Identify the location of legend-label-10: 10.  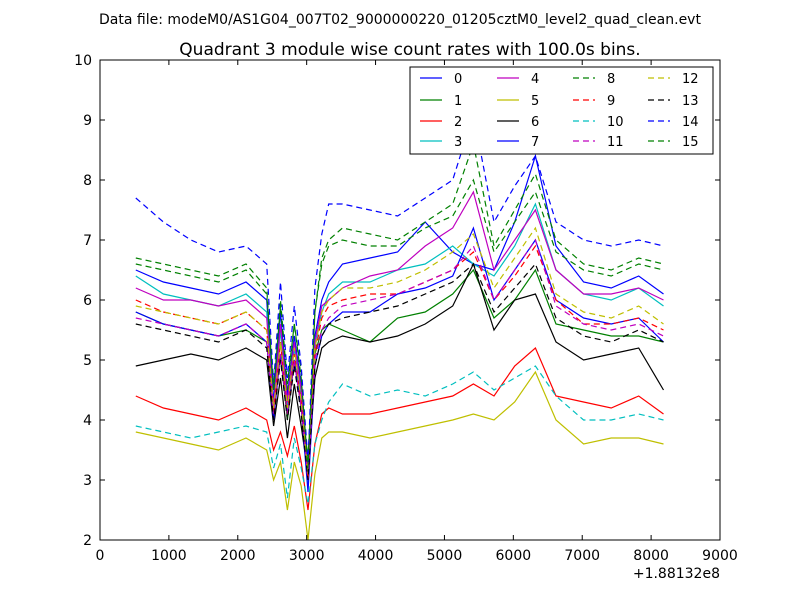
(615, 122).